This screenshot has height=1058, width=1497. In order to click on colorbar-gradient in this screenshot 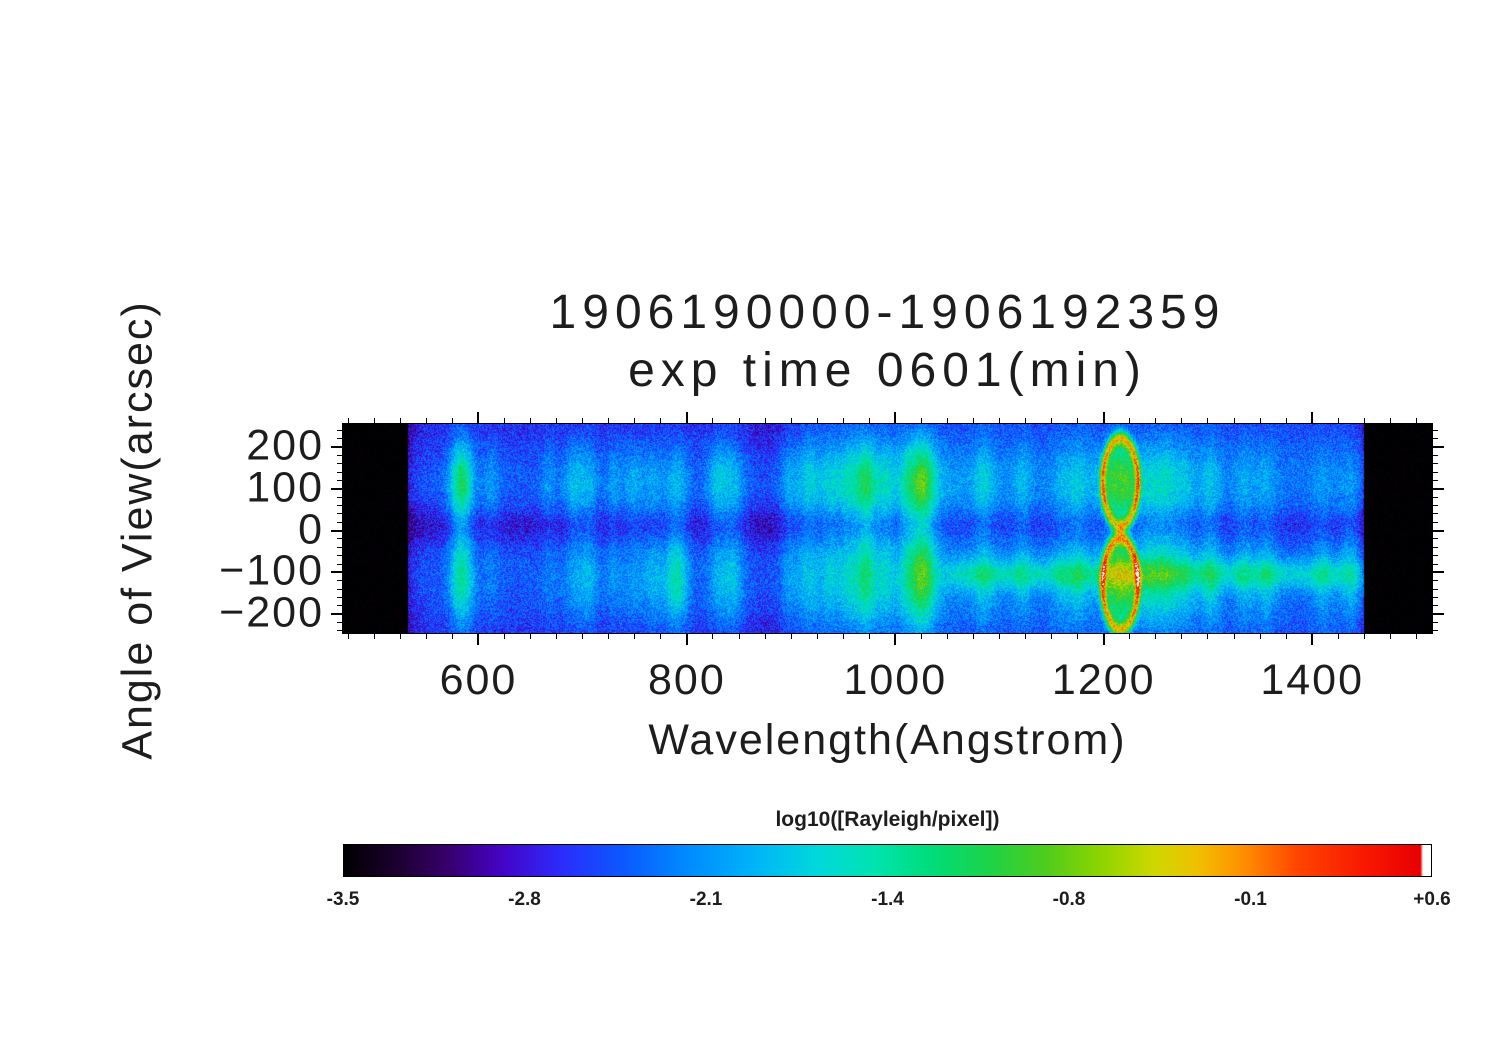, I will do `click(887, 860)`.